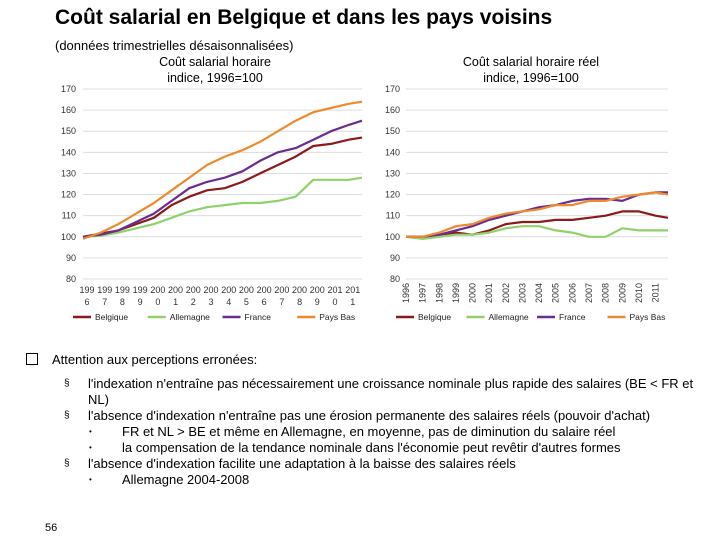  I want to click on bullet-marker-icon, so click(32, 359).